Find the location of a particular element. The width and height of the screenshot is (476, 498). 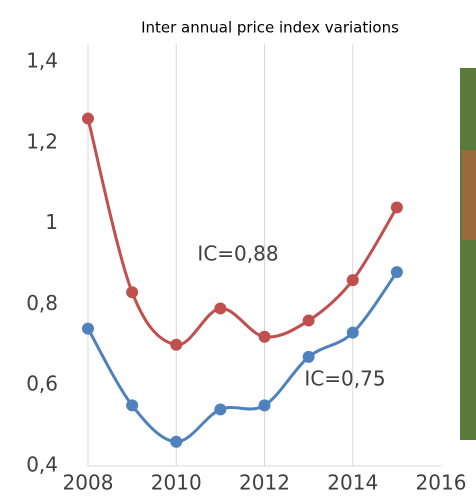

x-tick-label: 2008 is located at coordinates (88, 483).